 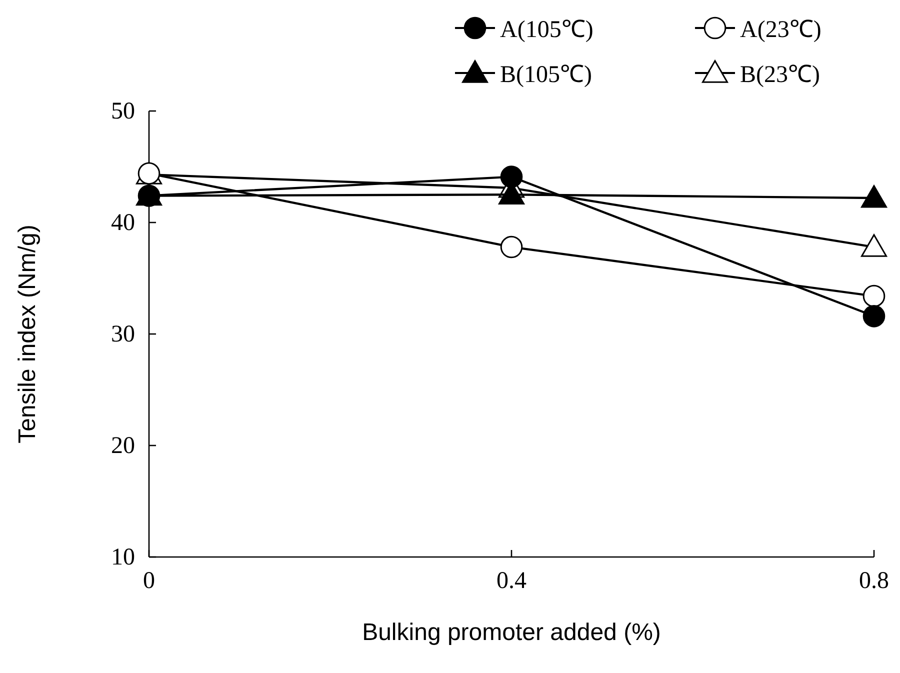 What do you see at coordinates (123, 446) in the screenshot?
I see `y-tick-label: 20` at bounding box center [123, 446].